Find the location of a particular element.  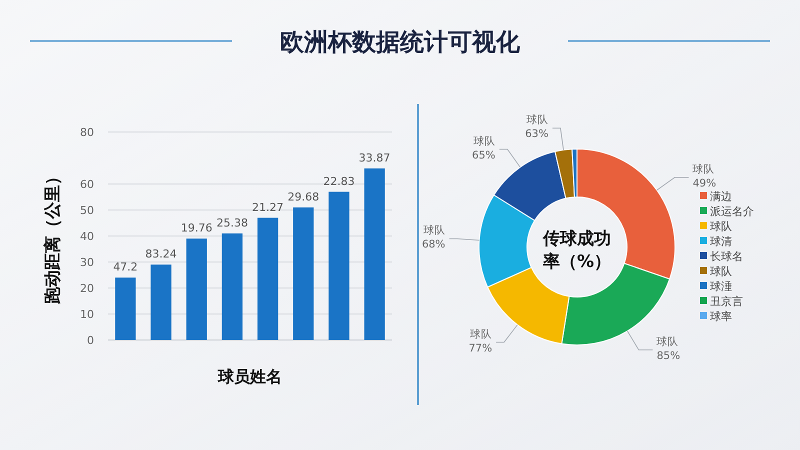

y-tick-label: 30 is located at coordinates (87, 262).